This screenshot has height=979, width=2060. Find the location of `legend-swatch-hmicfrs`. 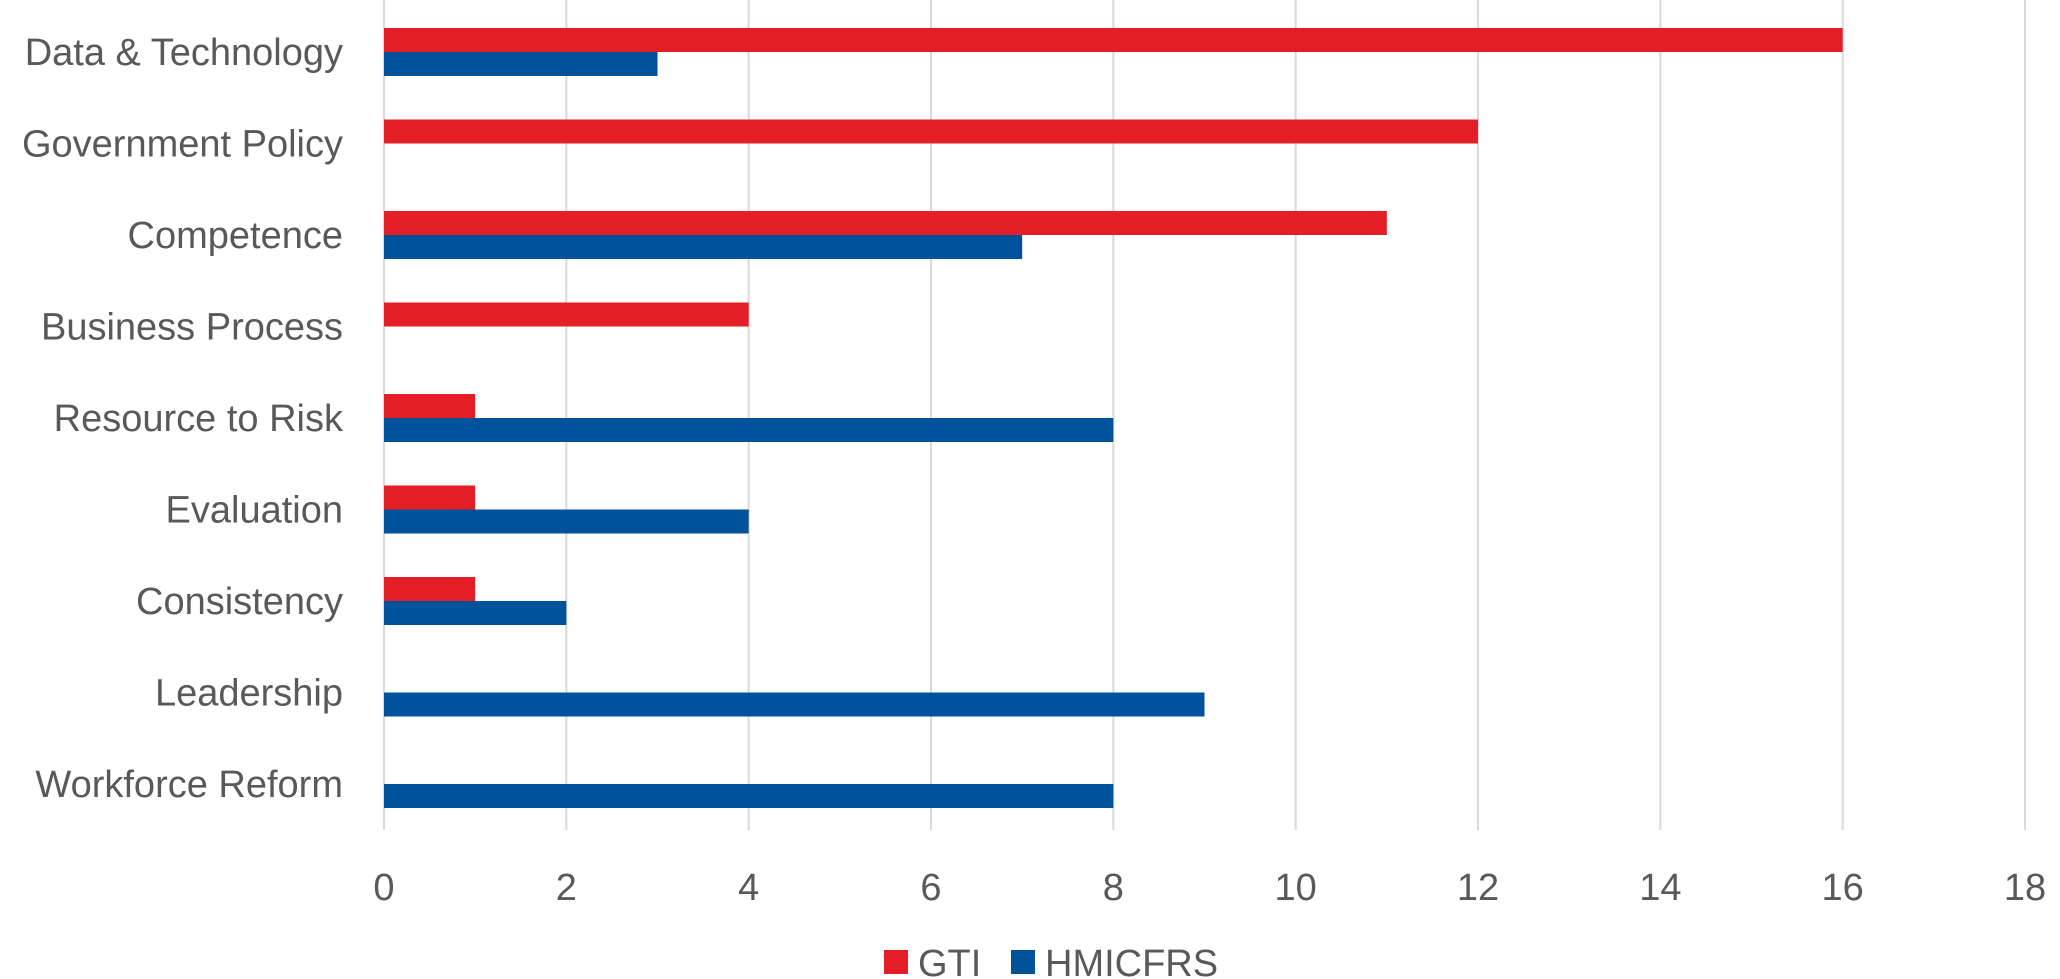

legend-swatch-hmicfrs is located at coordinates (1023, 962).